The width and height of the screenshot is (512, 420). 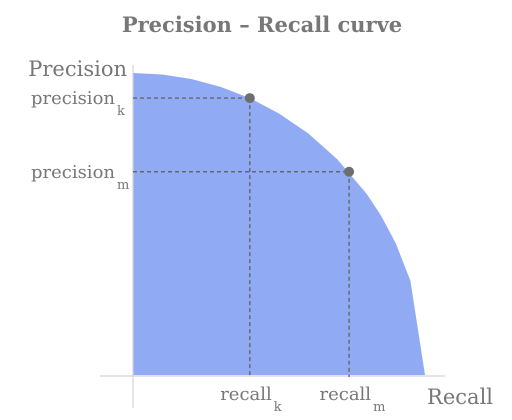 What do you see at coordinates (77, 69) in the screenshot?
I see `y-axis-label: Precision` at bounding box center [77, 69].